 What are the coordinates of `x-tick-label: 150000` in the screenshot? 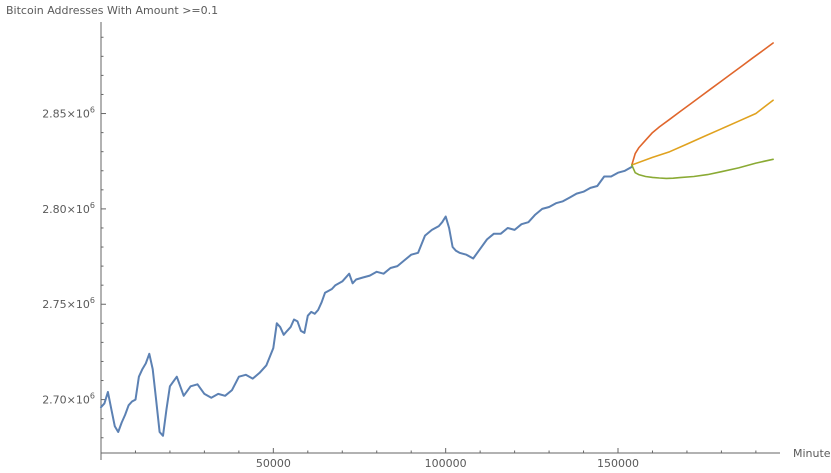 It's located at (618, 463).